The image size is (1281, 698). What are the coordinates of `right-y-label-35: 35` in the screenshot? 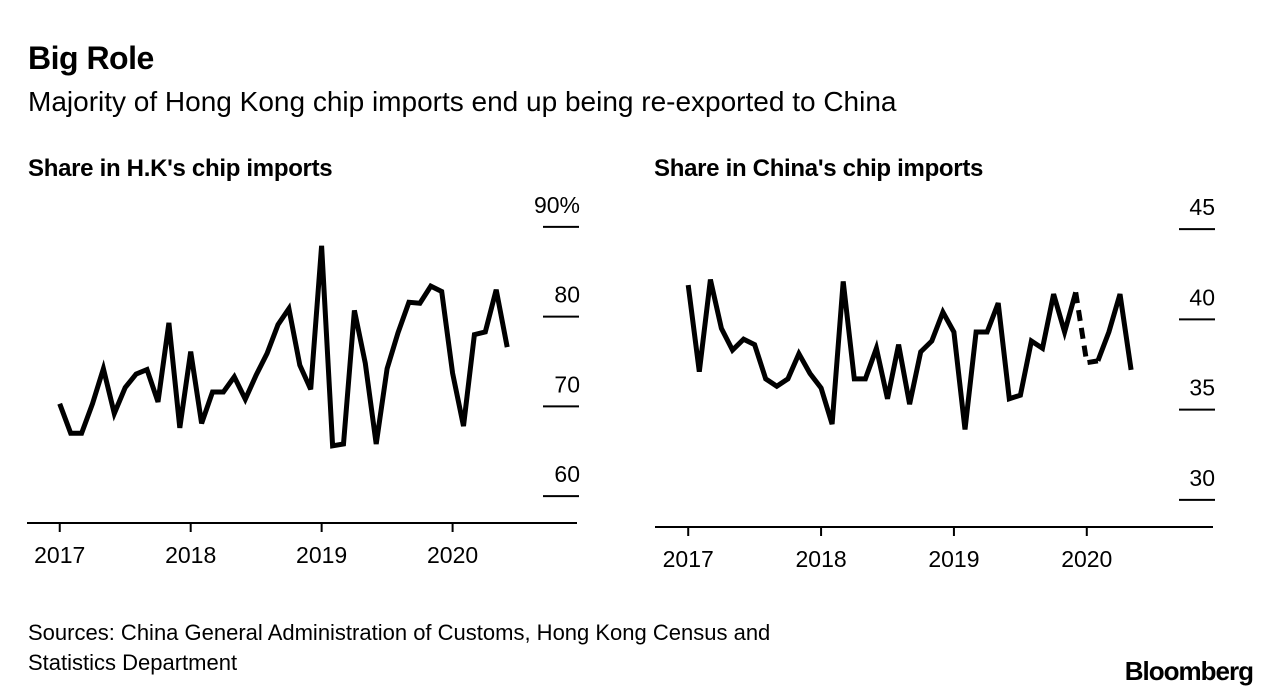 It's located at (1202, 388).